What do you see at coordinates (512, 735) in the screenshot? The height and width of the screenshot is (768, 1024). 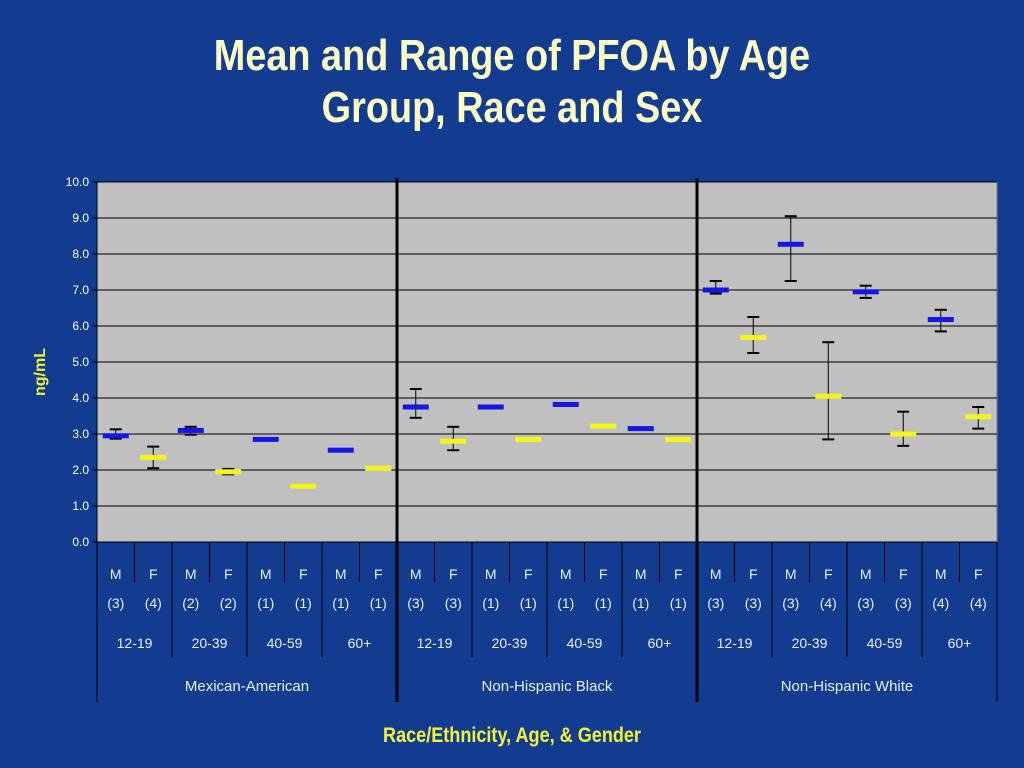 I see `x-axis-label: Race/Ethnicity, Age, & Gender` at bounding box center [512, 735].